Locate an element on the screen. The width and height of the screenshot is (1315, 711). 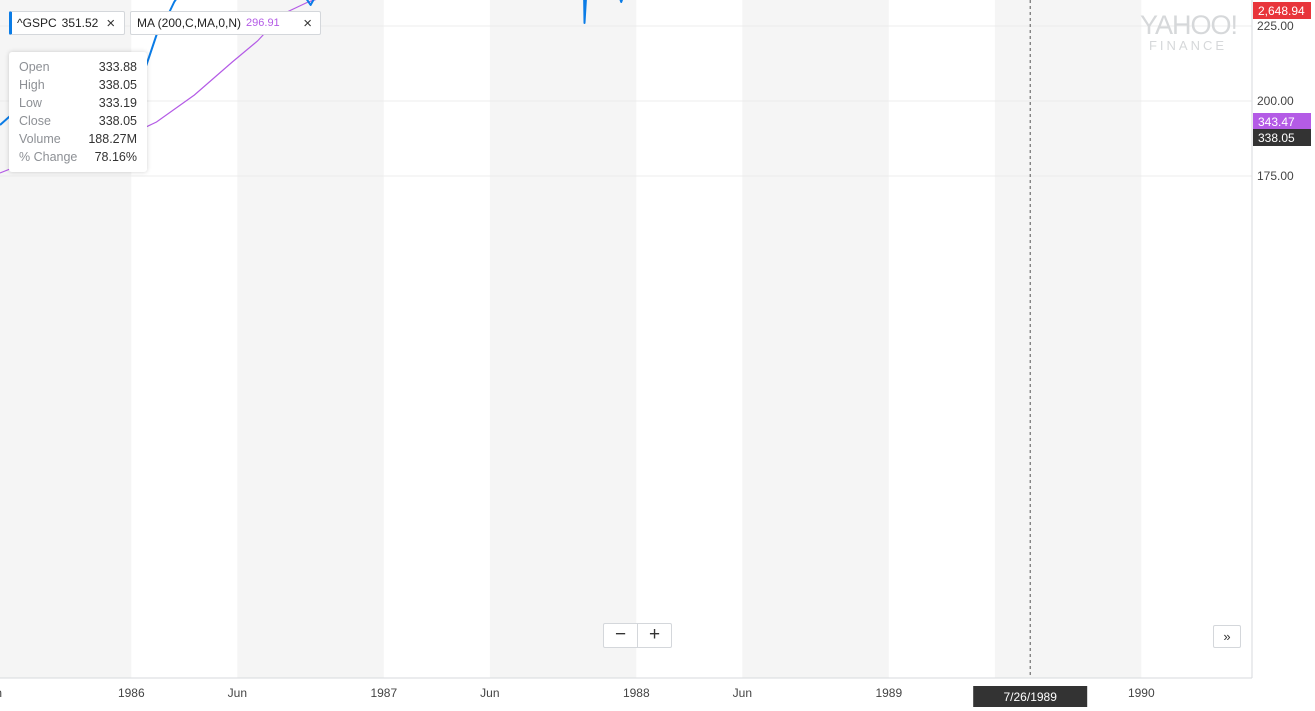
tooltip-value: 78.16% is located at coordinates (115, 157).